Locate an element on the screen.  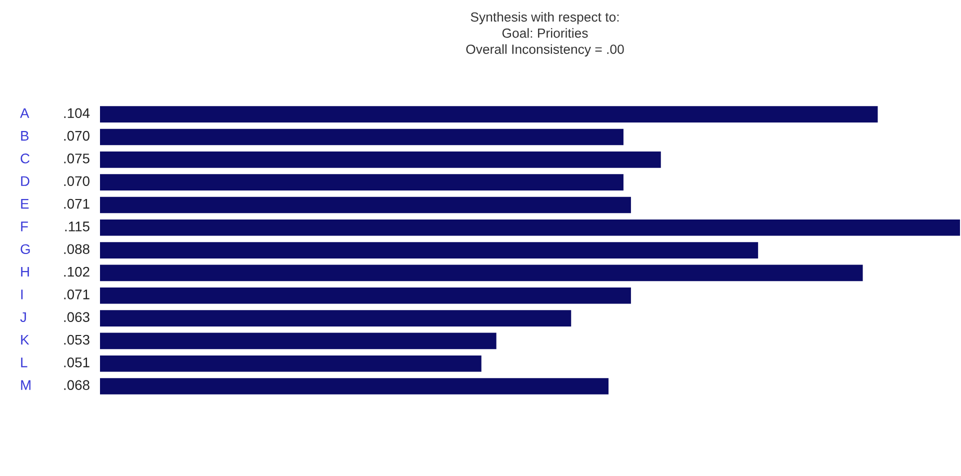
y-tick-label: D is located at coordinates (25, 181).